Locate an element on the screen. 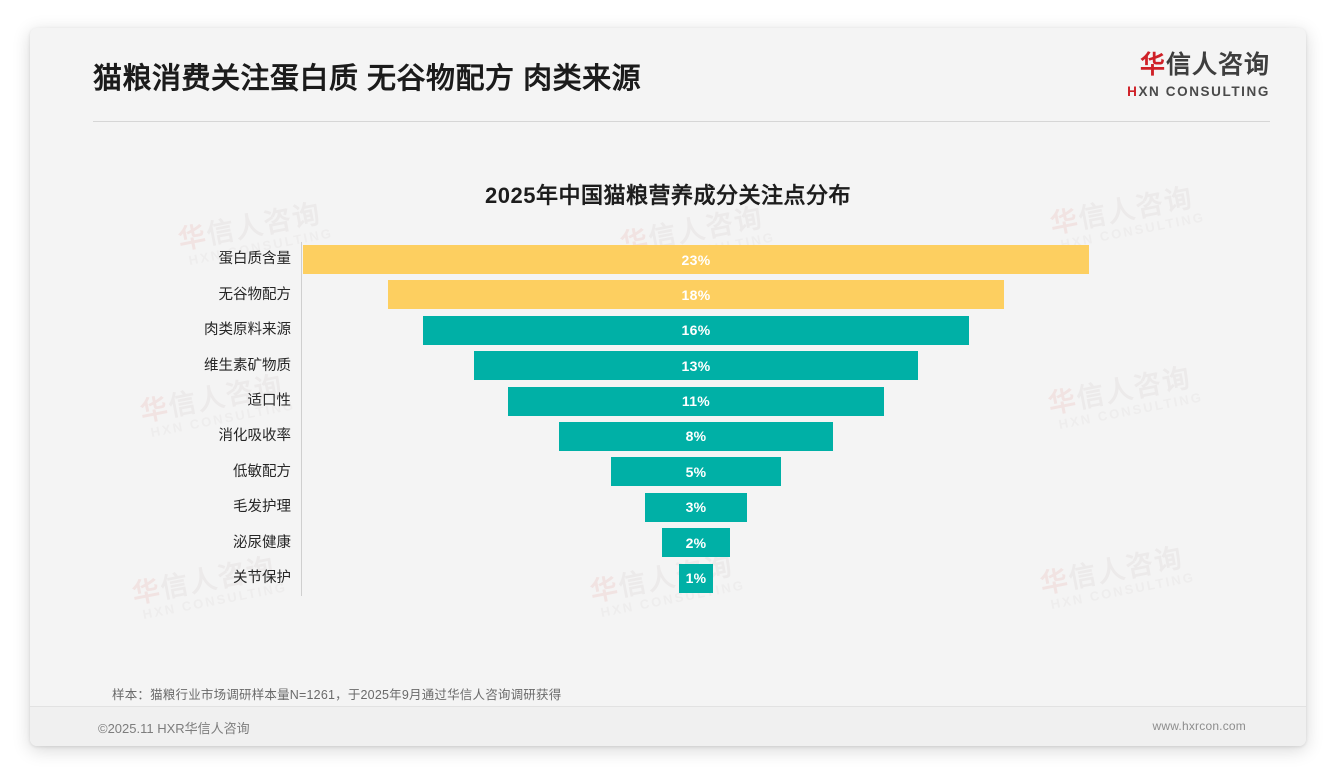  company-logo: 华信人咨询 HXN CONSULTING is located at coordinates (1198, 76).